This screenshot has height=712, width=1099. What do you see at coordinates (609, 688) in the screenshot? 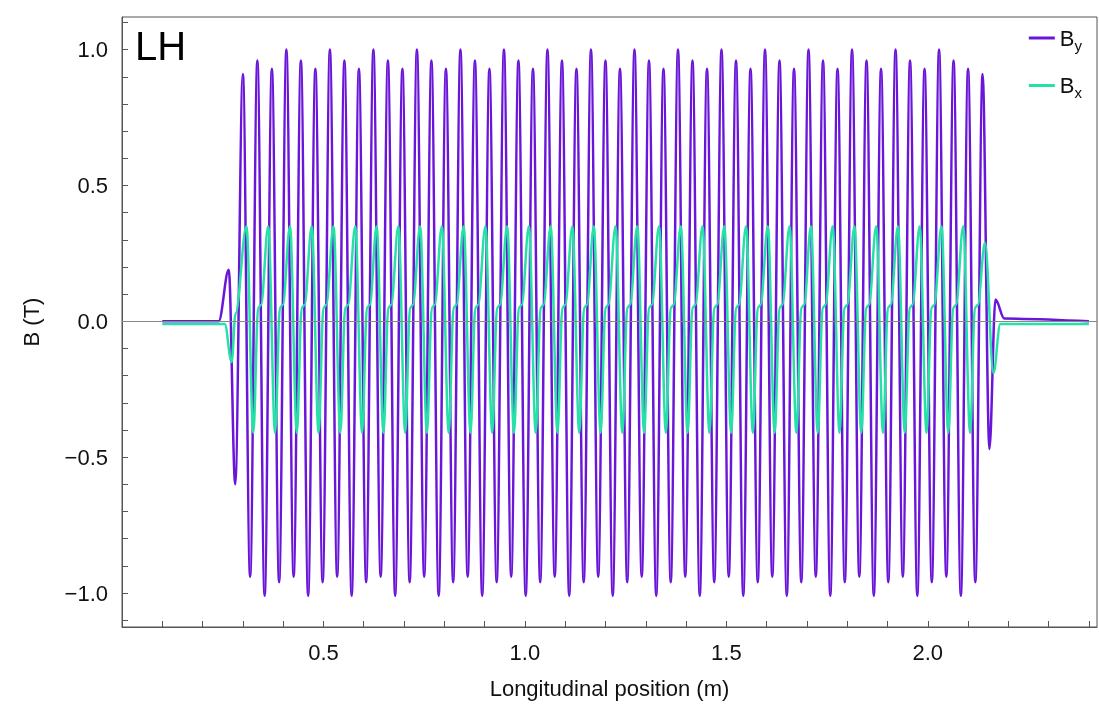
I see `x-axis-title: Longitudinal position (m)` at bounding box center [609, 688].